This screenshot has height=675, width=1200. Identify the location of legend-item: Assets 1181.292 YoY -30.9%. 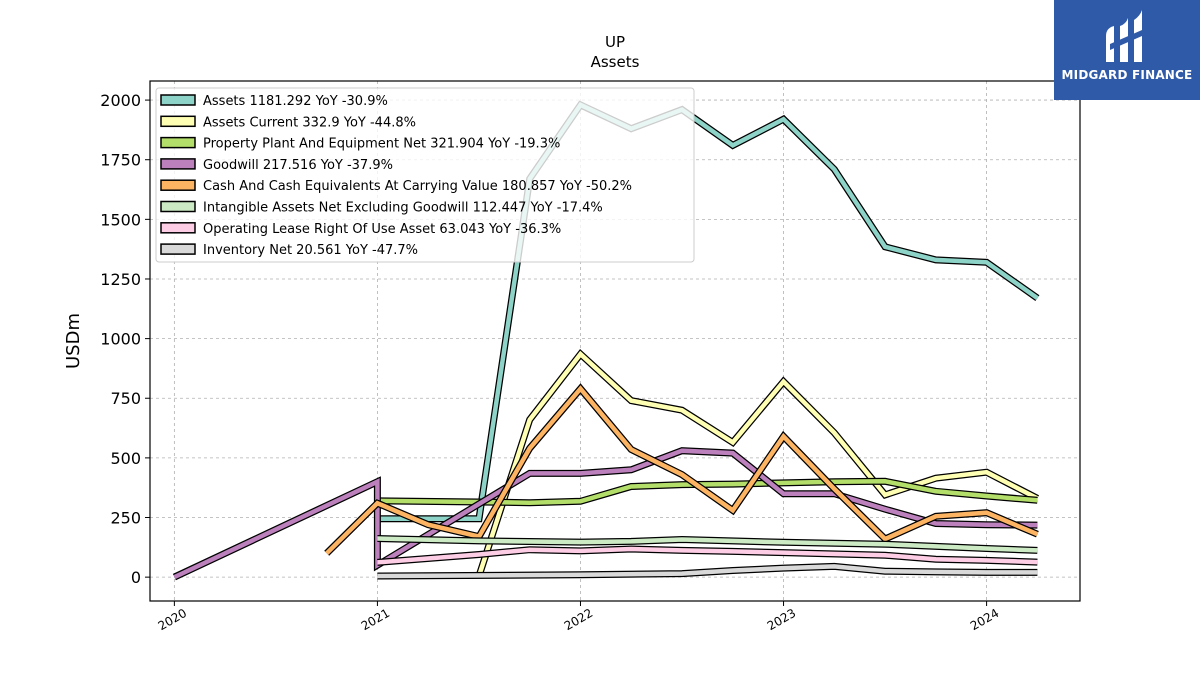
(274, 101).